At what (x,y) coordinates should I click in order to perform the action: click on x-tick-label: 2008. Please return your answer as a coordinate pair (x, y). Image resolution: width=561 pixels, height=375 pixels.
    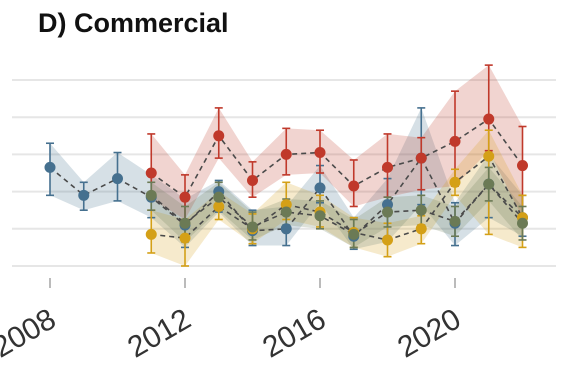
    Looking at the image, I should click on (31, 333).